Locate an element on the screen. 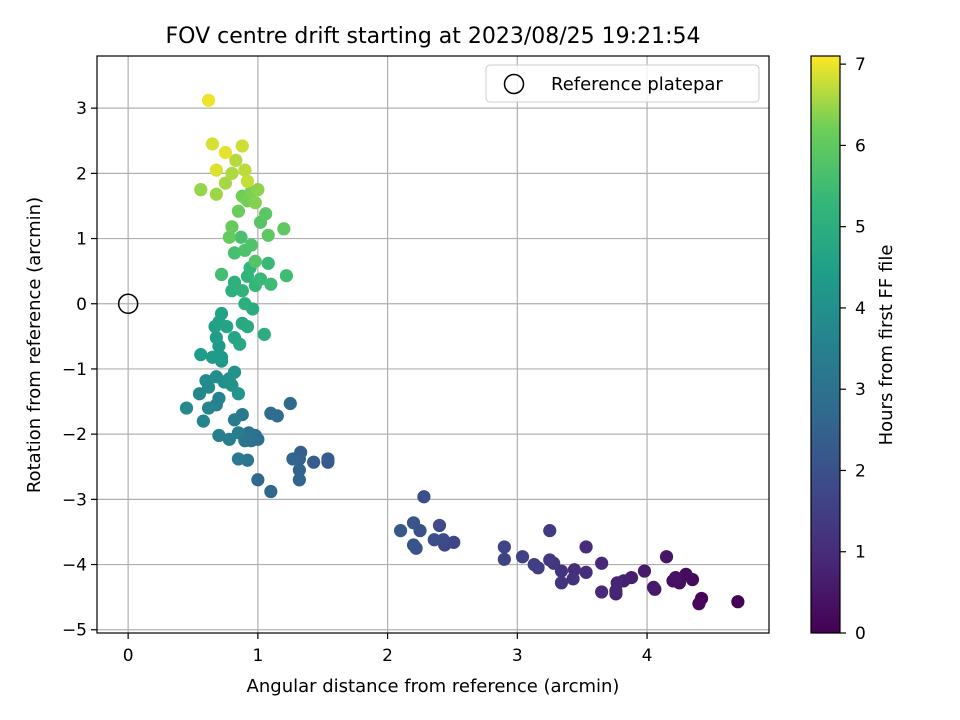  colorbar-tick-label: 4 is located at coordinates (860, 309).